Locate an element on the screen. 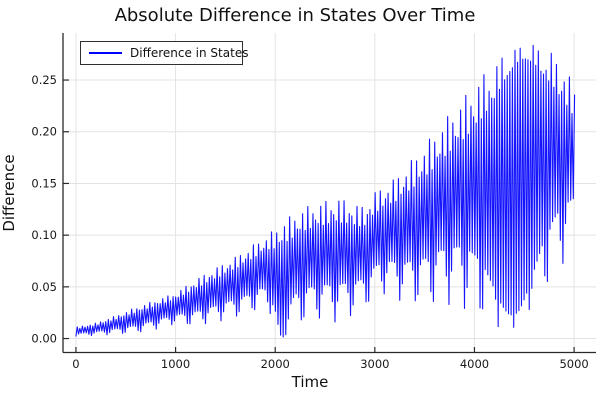  x-tick-label-0: 0 is located at coordinates (75, 364).